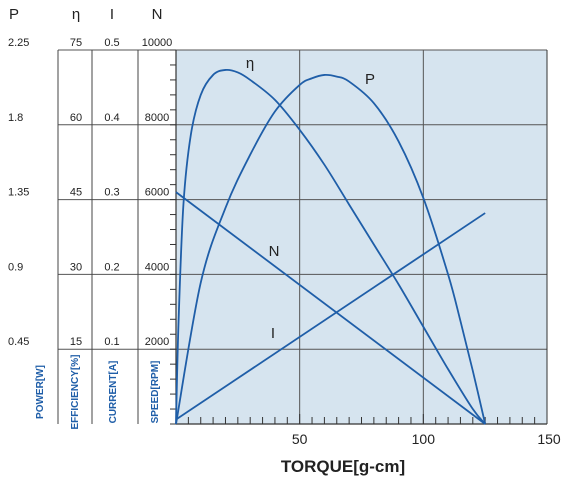  What do you see at coordinates (157, 193) in the screenshot?
I see `y-tick-label: 6000` at bounding box center [157, 193].